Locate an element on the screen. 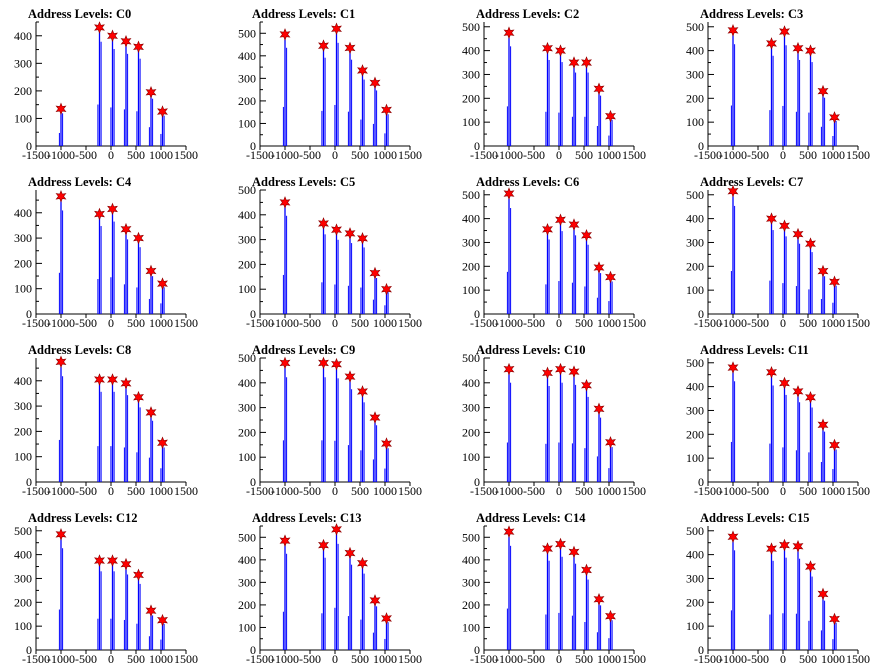 The image size is (896, 672). chart-title: Address Levels: C9 is located at coordinates (303, 350).